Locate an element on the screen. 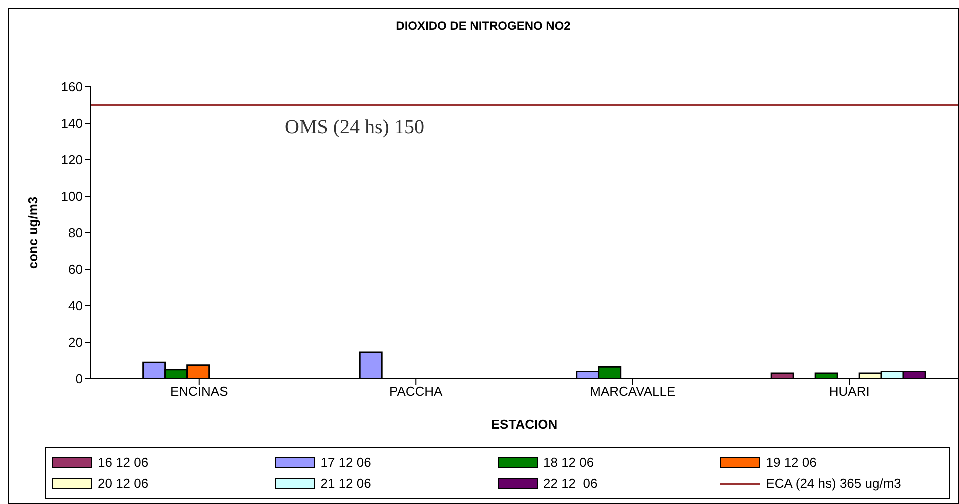  y-tick-label: 140 is located at coordinates (72, 124).